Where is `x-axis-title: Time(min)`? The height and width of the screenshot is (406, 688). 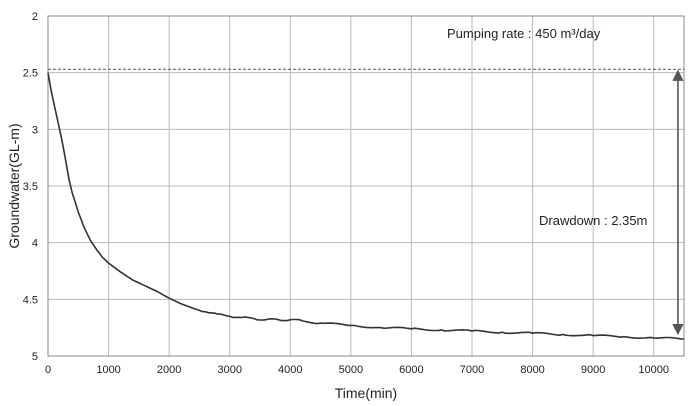
x-axis-title: Time(min) is located at coordinates (366, 393).